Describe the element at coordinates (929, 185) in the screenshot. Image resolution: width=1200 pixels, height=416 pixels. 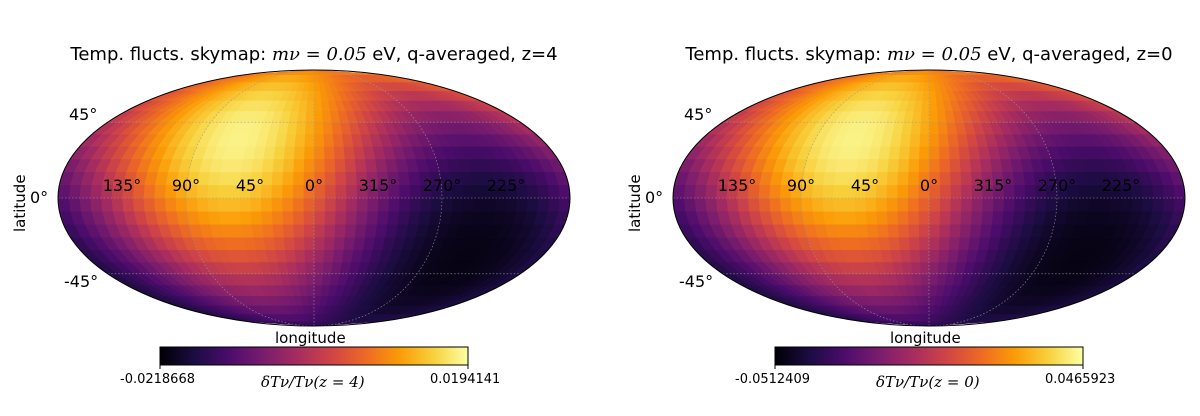
I see `lon-tick-label: 0°` at that location.